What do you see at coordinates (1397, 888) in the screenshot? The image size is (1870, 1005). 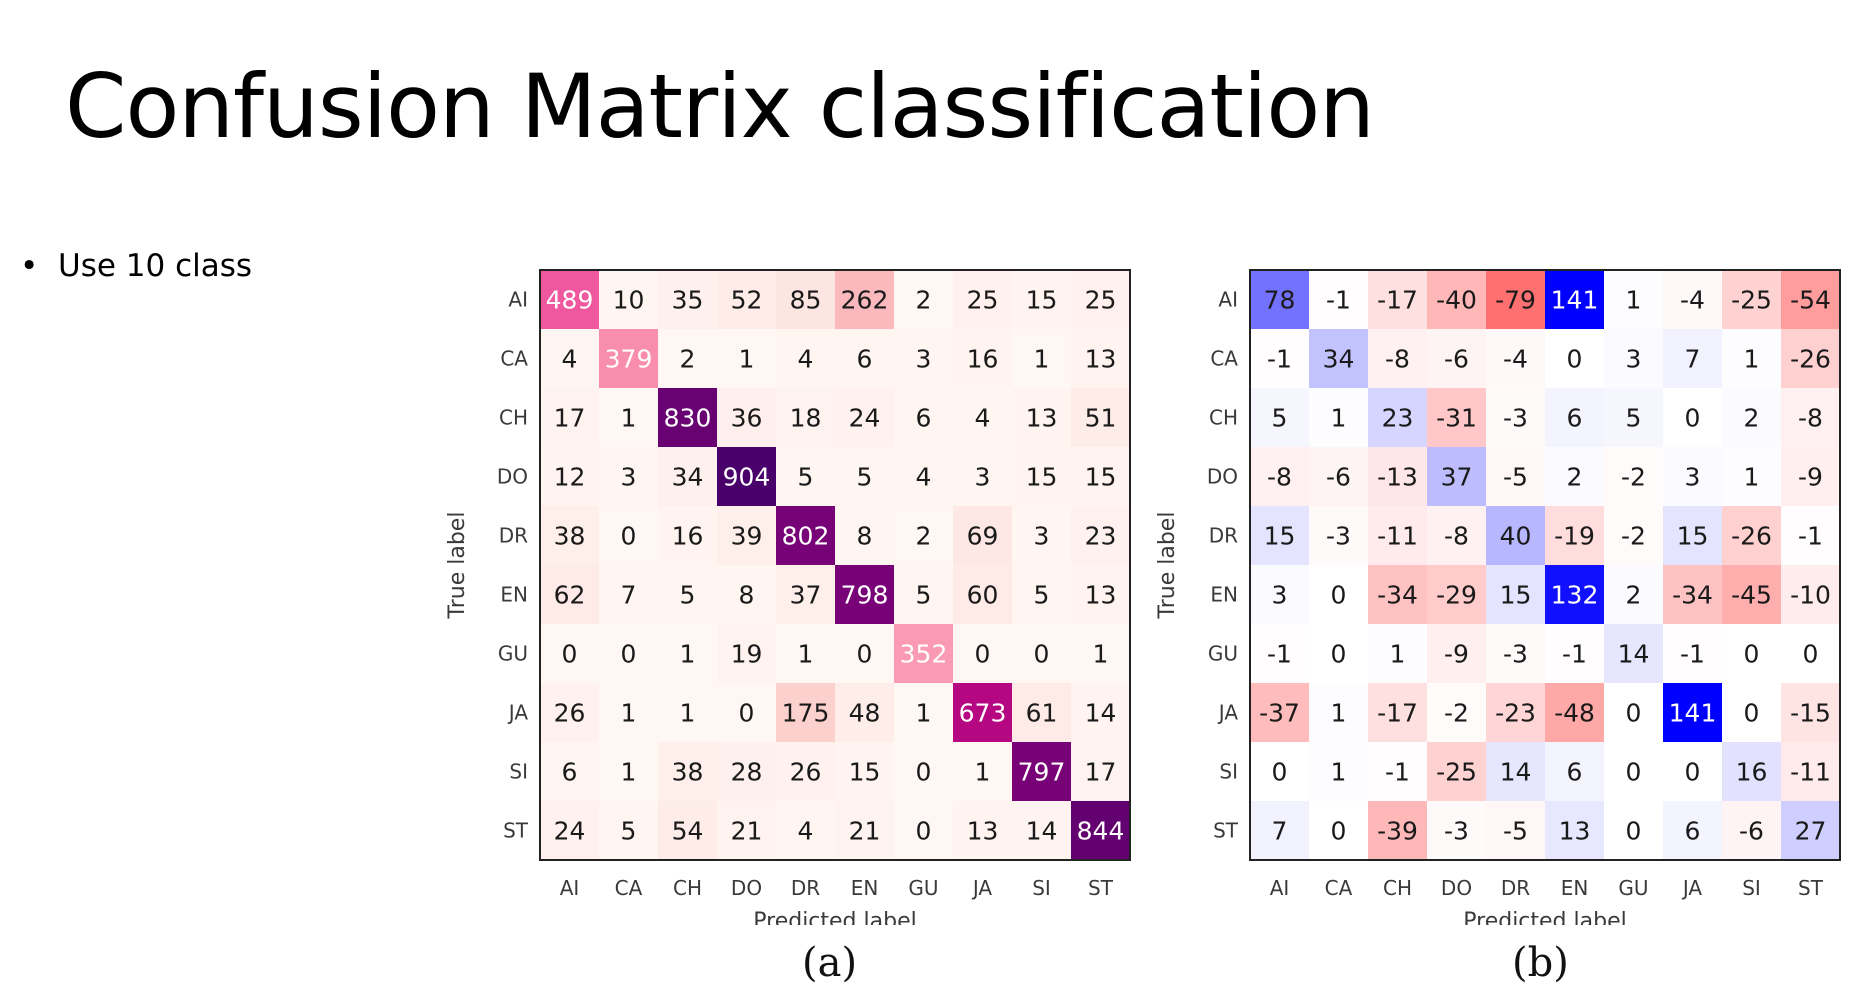 I see `x-tick-label: CH` at bounding box center [1397, 888].